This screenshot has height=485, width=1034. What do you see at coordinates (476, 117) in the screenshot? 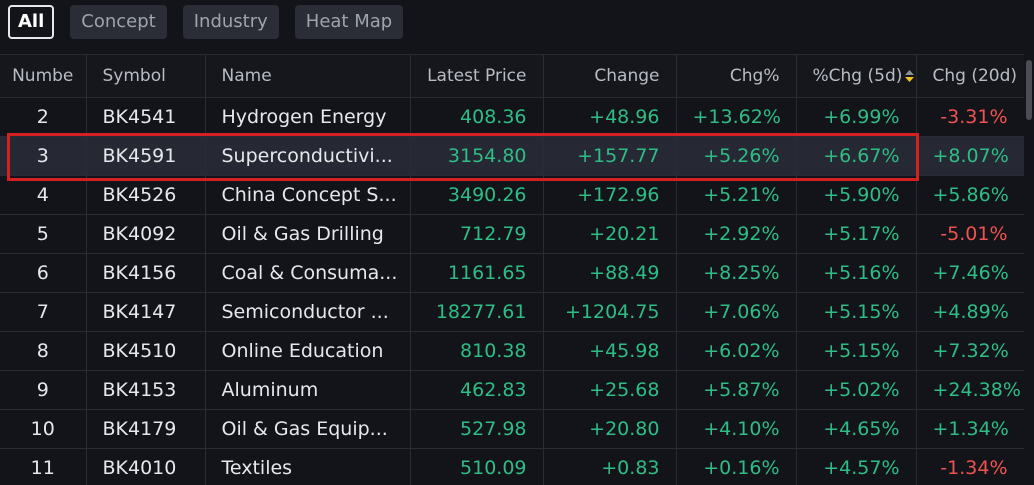
I see `cell: 408.36` at bounding box center [476, 117].